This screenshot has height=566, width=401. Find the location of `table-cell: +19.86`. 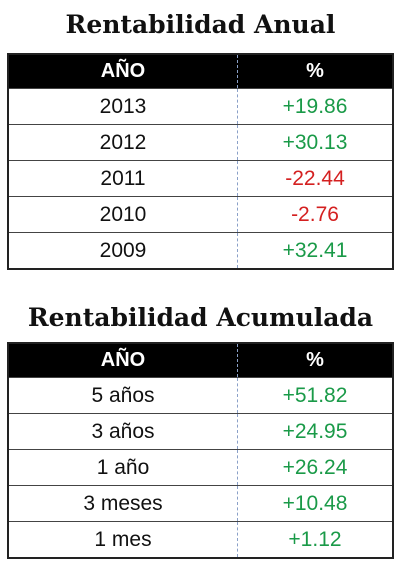

table-cell: +19.86 is located at coordinates (315, 106).